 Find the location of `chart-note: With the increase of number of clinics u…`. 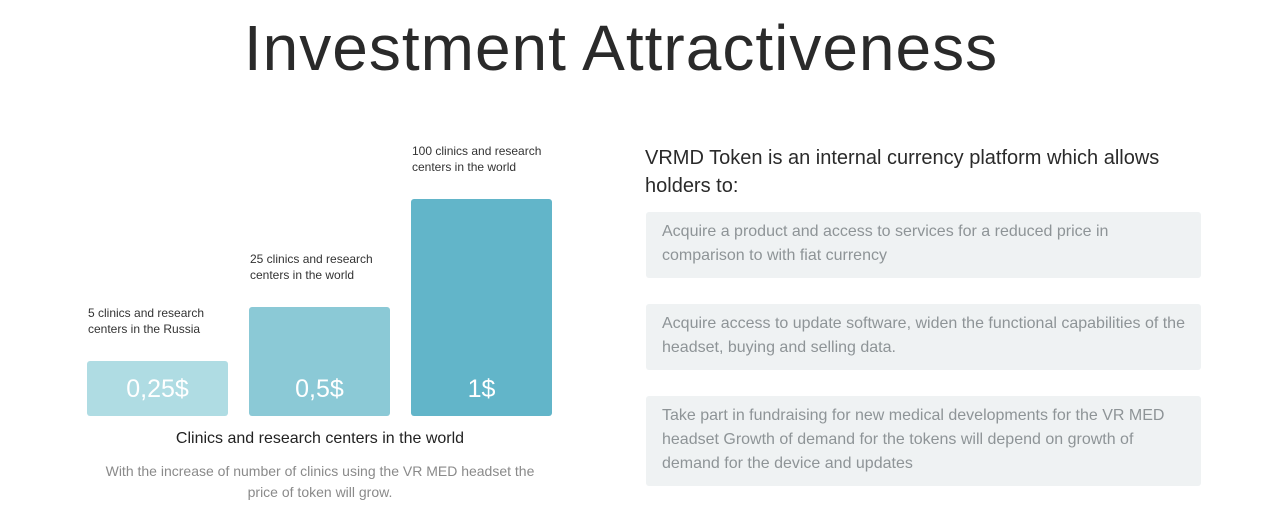

chart-note: With the increase of number of clinics u… is located at coordinates (320, 481).